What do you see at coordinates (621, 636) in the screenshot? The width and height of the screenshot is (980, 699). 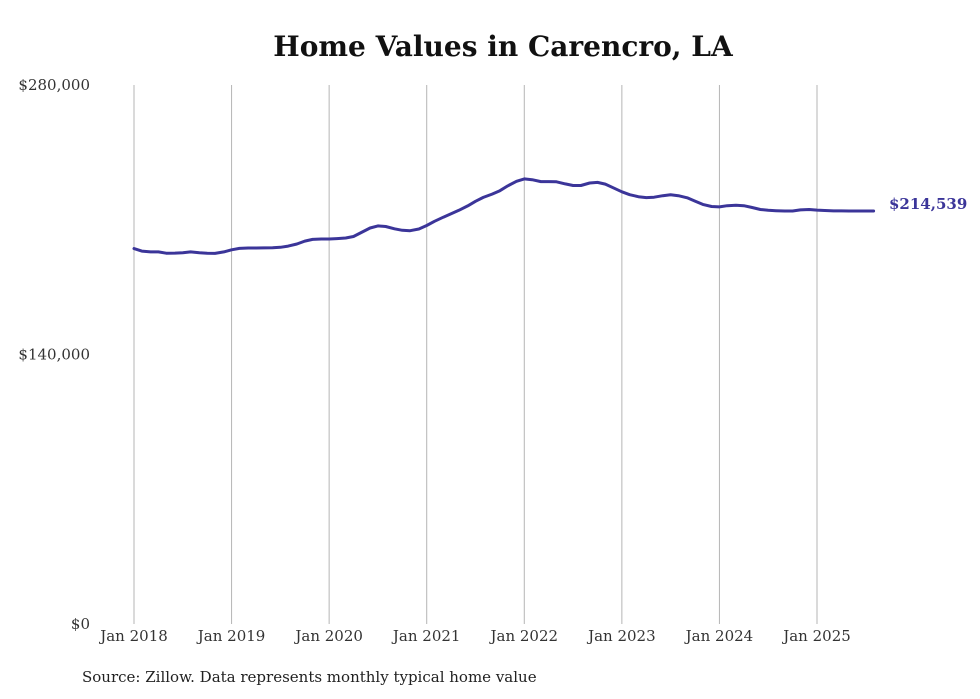 I see `x-tick-label: Jan 2023` at bounding box center [621, 636].